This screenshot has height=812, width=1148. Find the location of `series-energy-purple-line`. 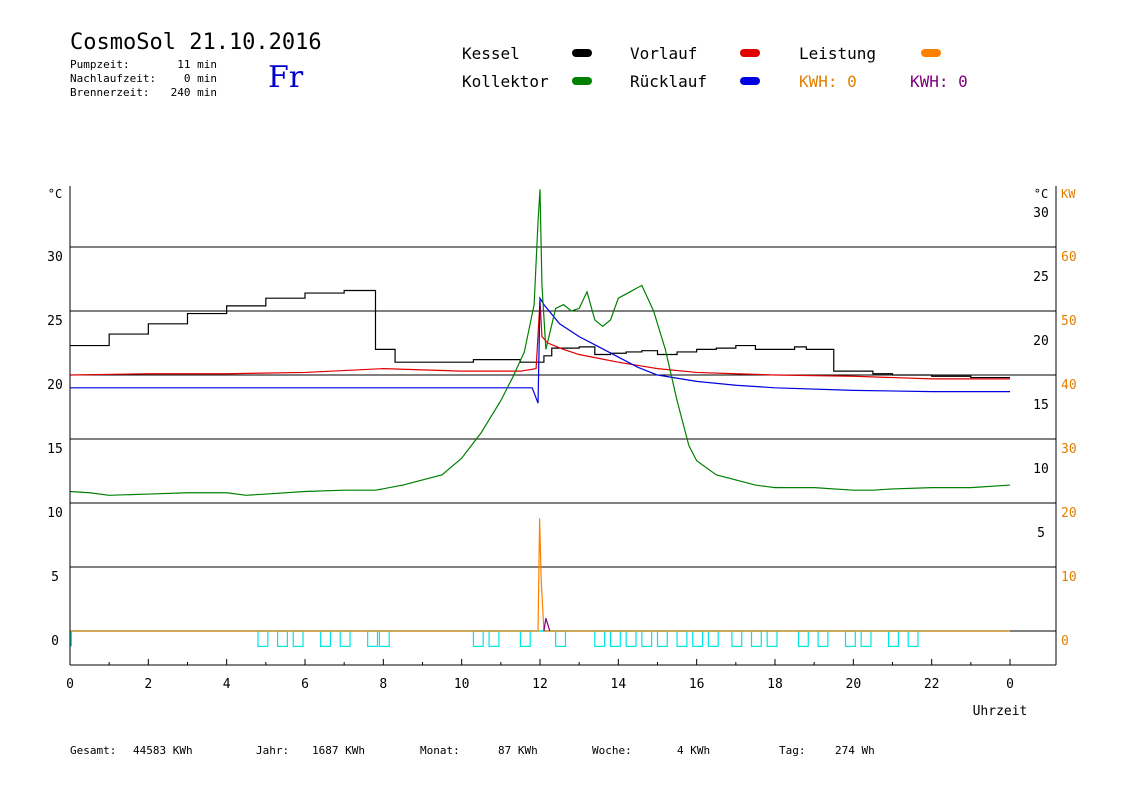

series-energy-purple-line is located at coordinates (547, 625).